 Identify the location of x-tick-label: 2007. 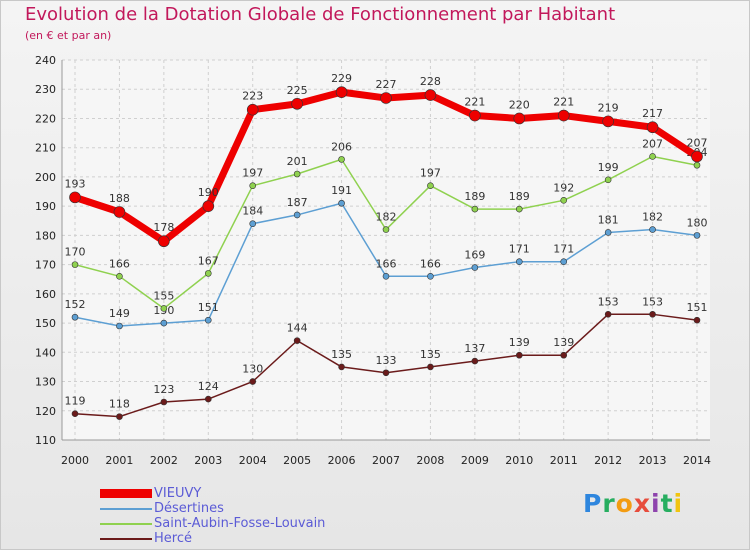
(386, 460).